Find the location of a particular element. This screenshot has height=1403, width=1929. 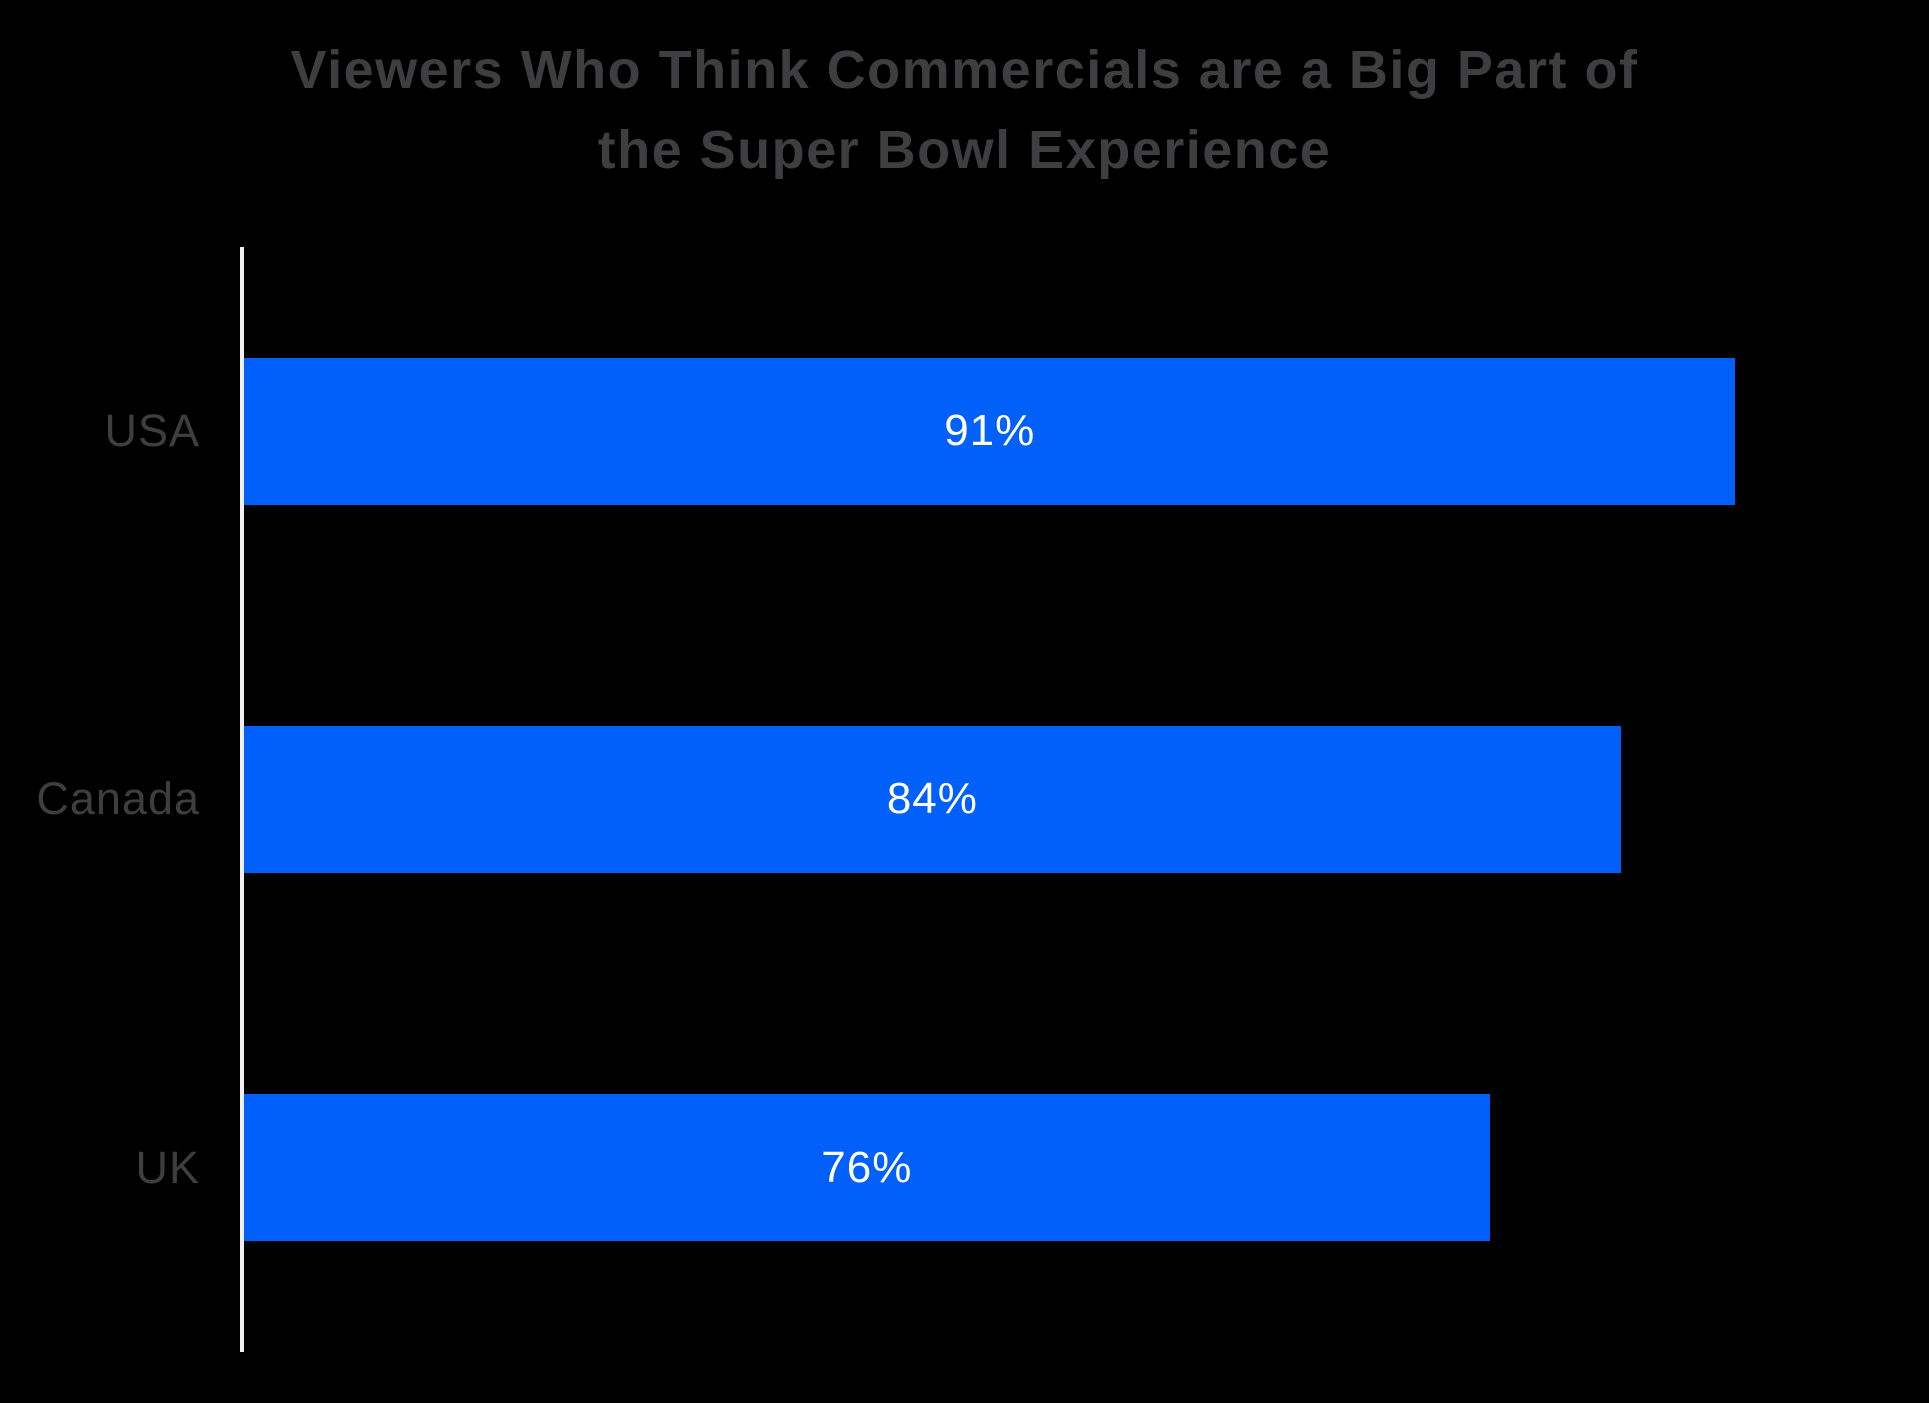

bar-uk: 76% is located at coordinates (867, 1168).